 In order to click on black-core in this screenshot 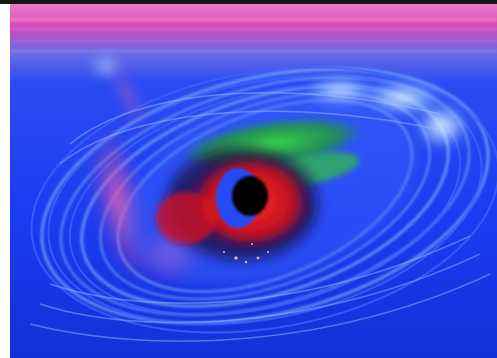, I will do `click(250, 196)`.